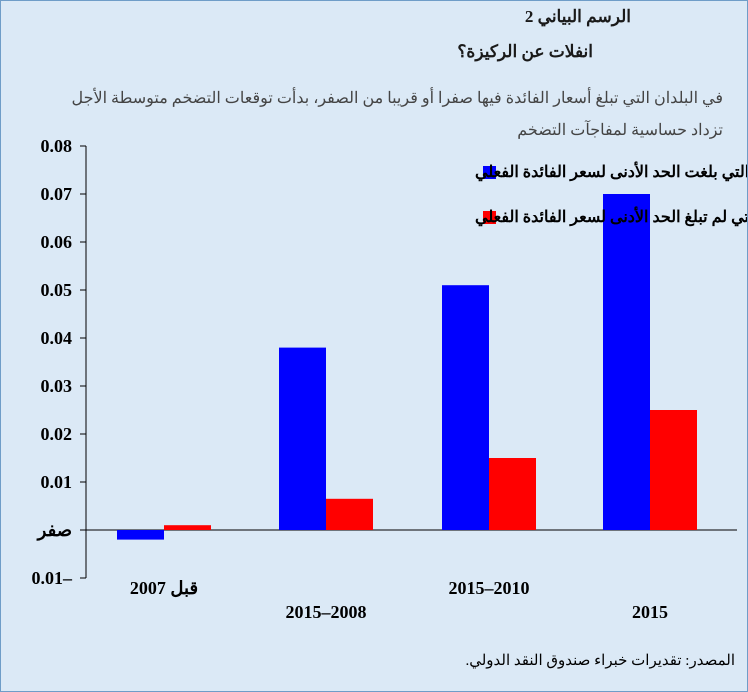 The width and height of the screenshot is (748, 692). Describe the element at coordinates (57, 146) in the screenshot. I see `y-tick-label: 0.08` at that location.